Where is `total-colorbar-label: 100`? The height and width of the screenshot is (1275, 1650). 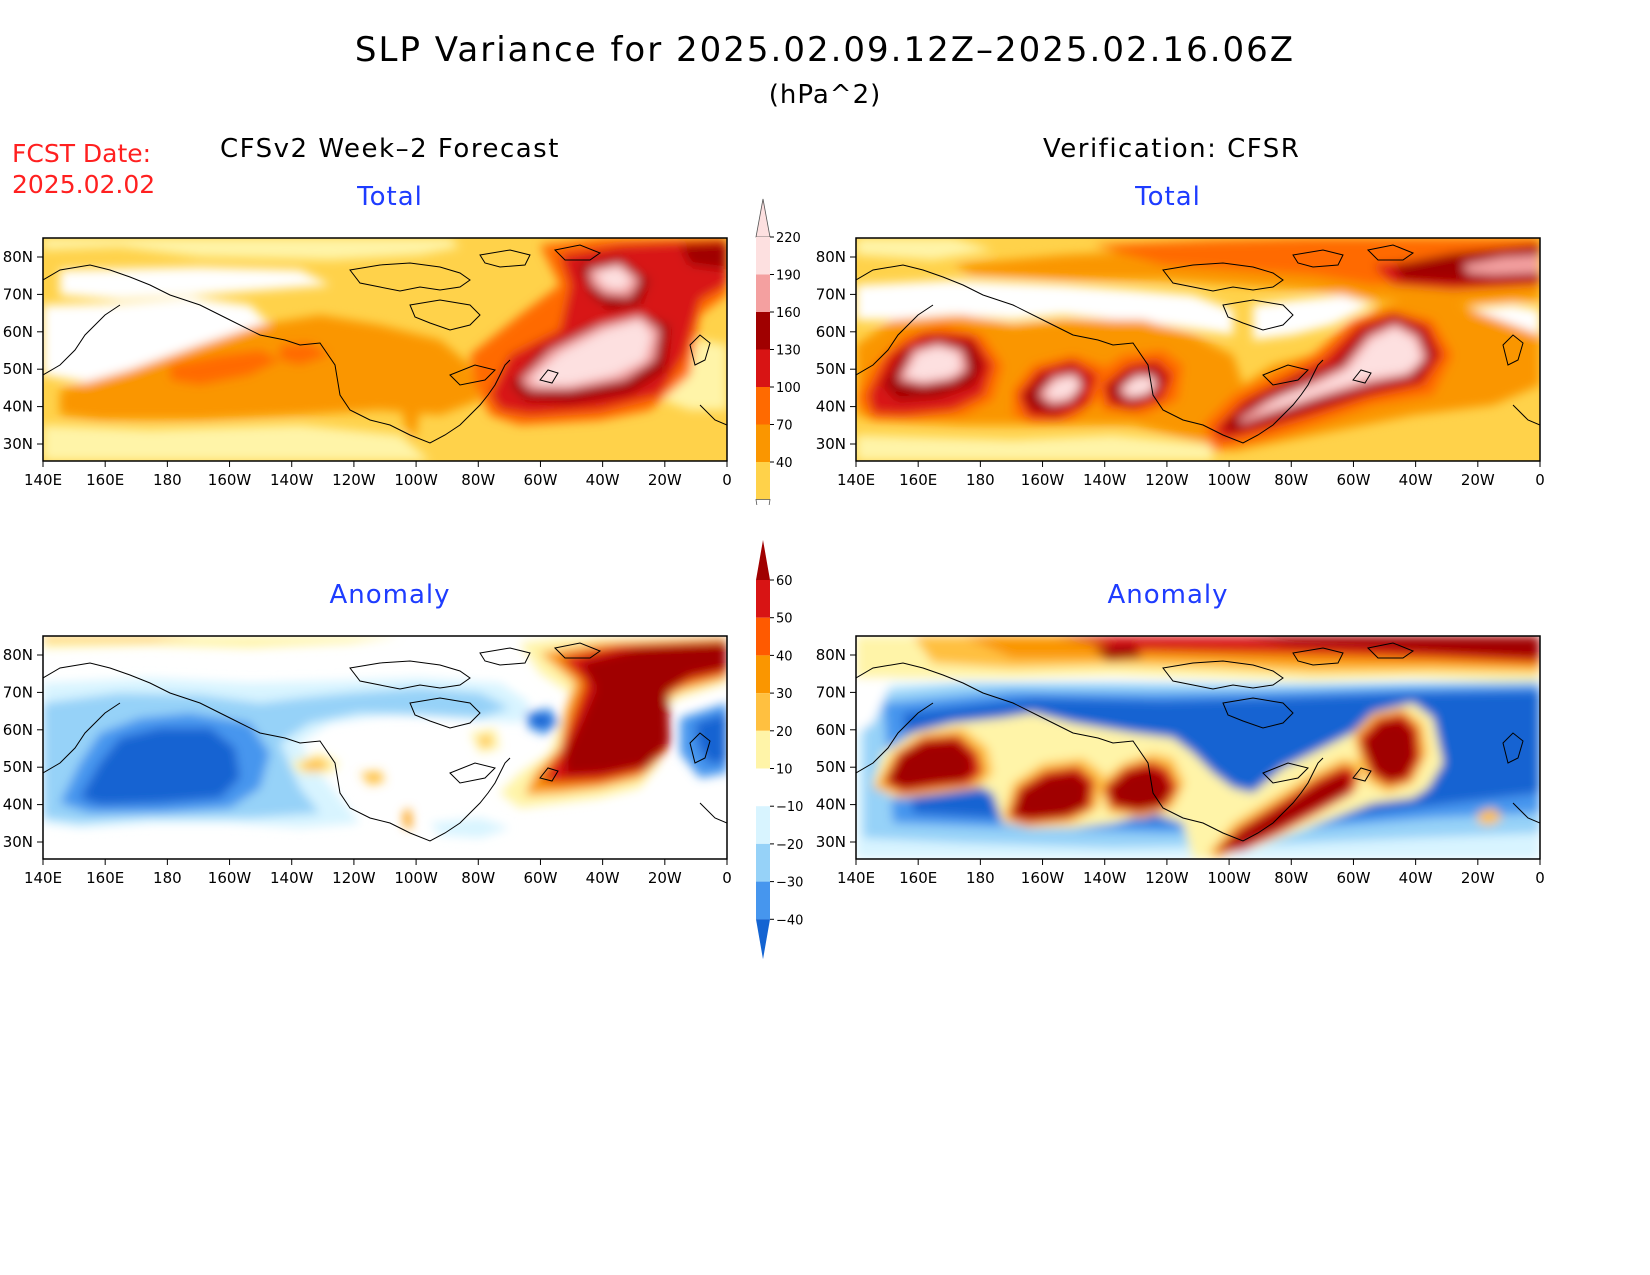
total-colorbar-label: 100 is located at coordinates (788, 388).